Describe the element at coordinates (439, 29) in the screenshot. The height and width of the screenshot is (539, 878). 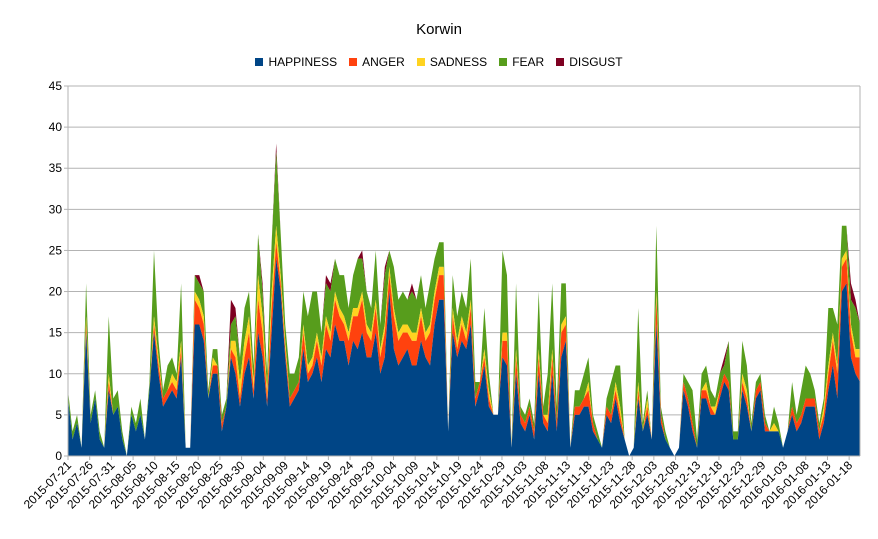
I see `chart-title: Korwin` at that location.